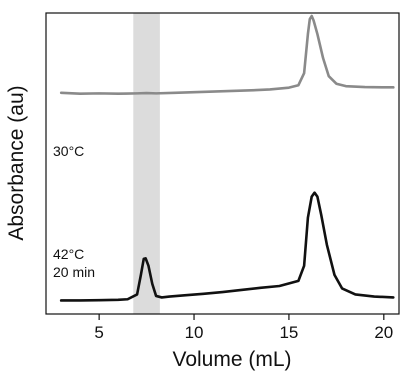 The width and height of the screenshot is (403, 373). I want to click on x-ticks-layer: 5 10 15 20, so click(243, 328).